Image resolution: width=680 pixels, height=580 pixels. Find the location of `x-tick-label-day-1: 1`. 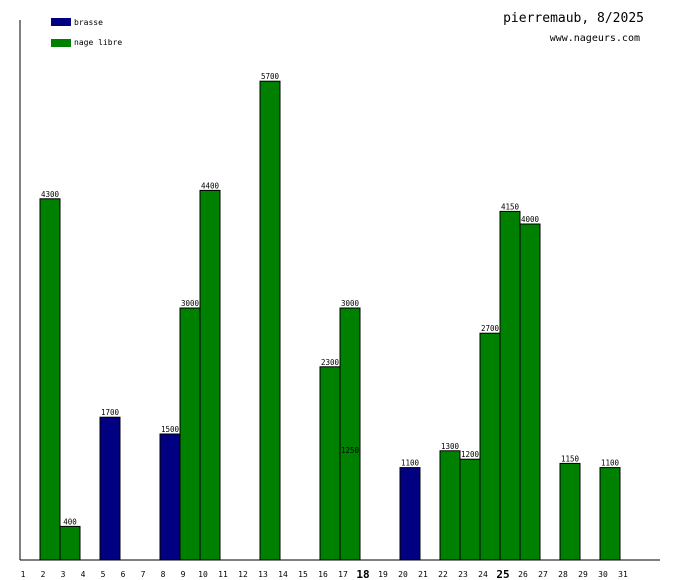

x-tick-label-day-1: 1 is located at coordinates (23, 574).